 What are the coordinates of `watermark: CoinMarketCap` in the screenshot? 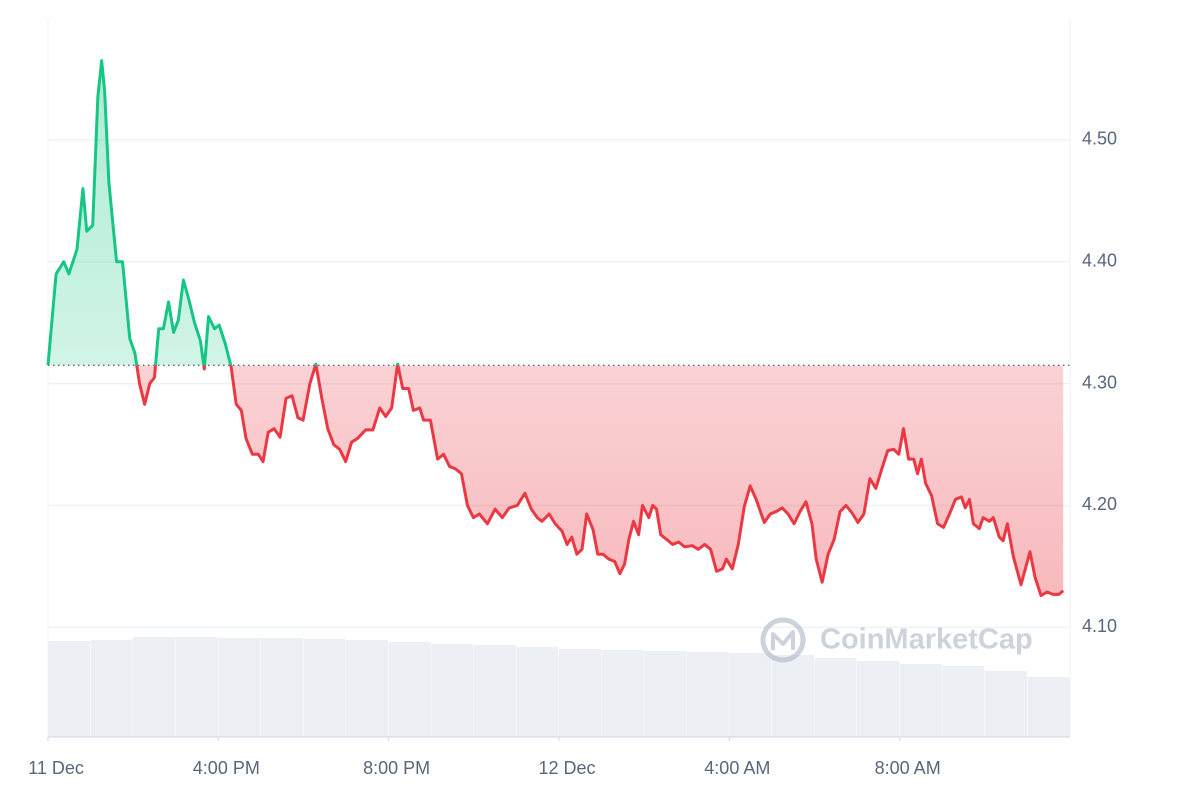 It's located at (896, 640).